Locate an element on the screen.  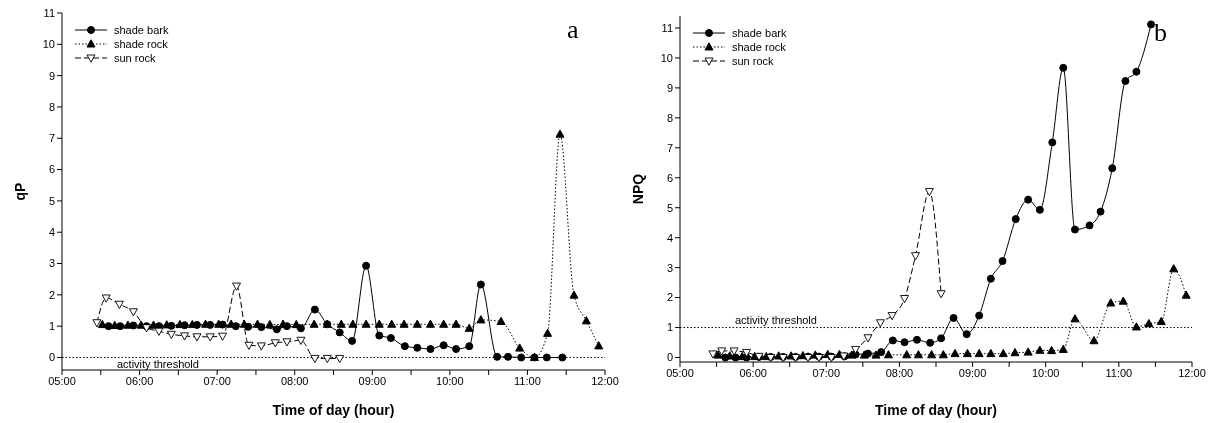
y-axis-title: NPQ is located at coordinates (637, 189).